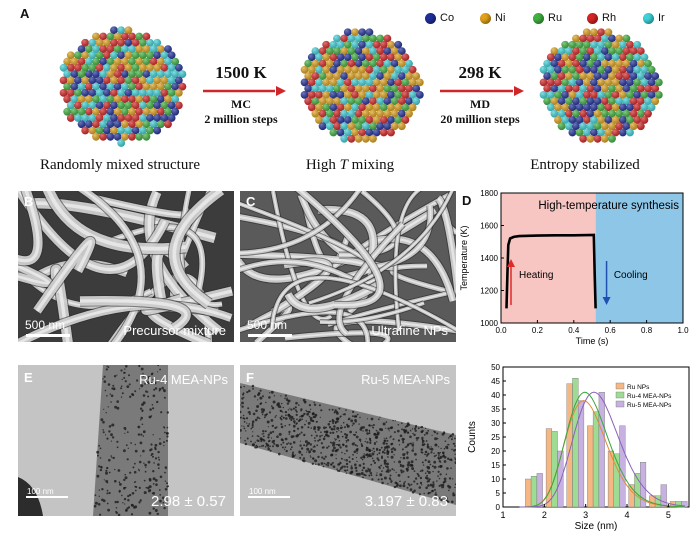 This screenshot has height=538, width=700. What do you see at coordinates (495, 395) in the screenshot?
I see `y-tick-label: 40` at bounding box center [495, 395].